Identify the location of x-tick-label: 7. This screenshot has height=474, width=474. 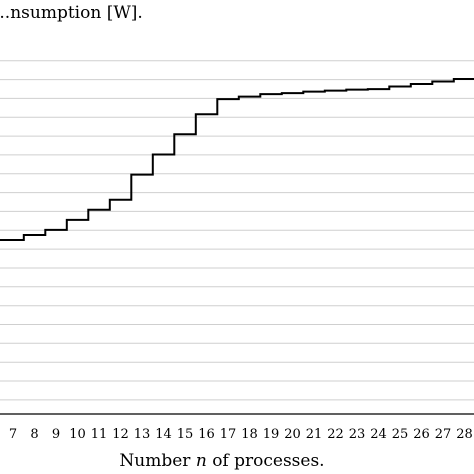
(13, 434).